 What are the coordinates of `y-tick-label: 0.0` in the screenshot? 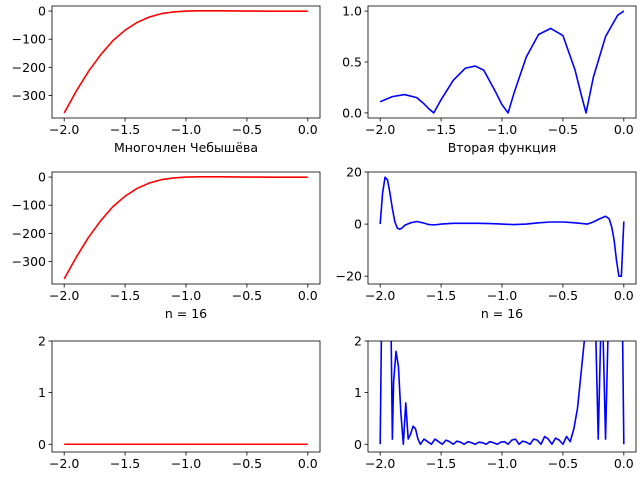 It's located at (352, 112).